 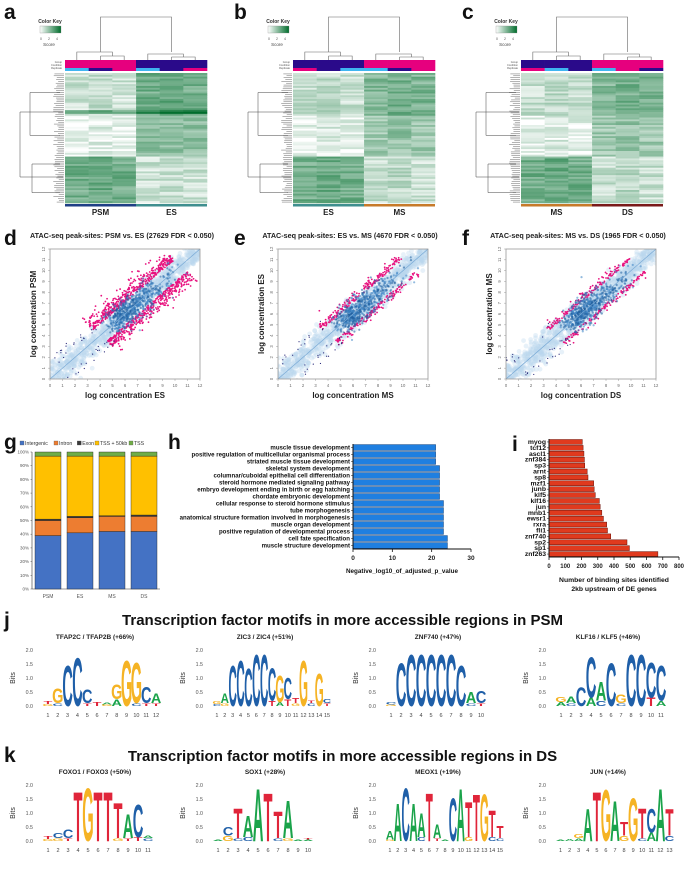 What do you see at coordinates (33, 313) in the screenshot?
I see `y-axis-label: log concentration PSM` at bounding box center [33, 313].